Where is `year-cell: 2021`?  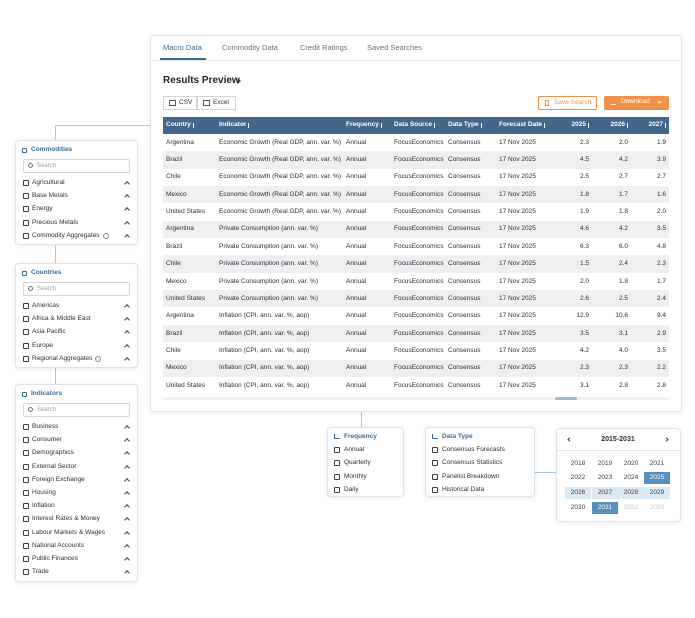
year-cell: 2021 is located at coordinates (657, 463).